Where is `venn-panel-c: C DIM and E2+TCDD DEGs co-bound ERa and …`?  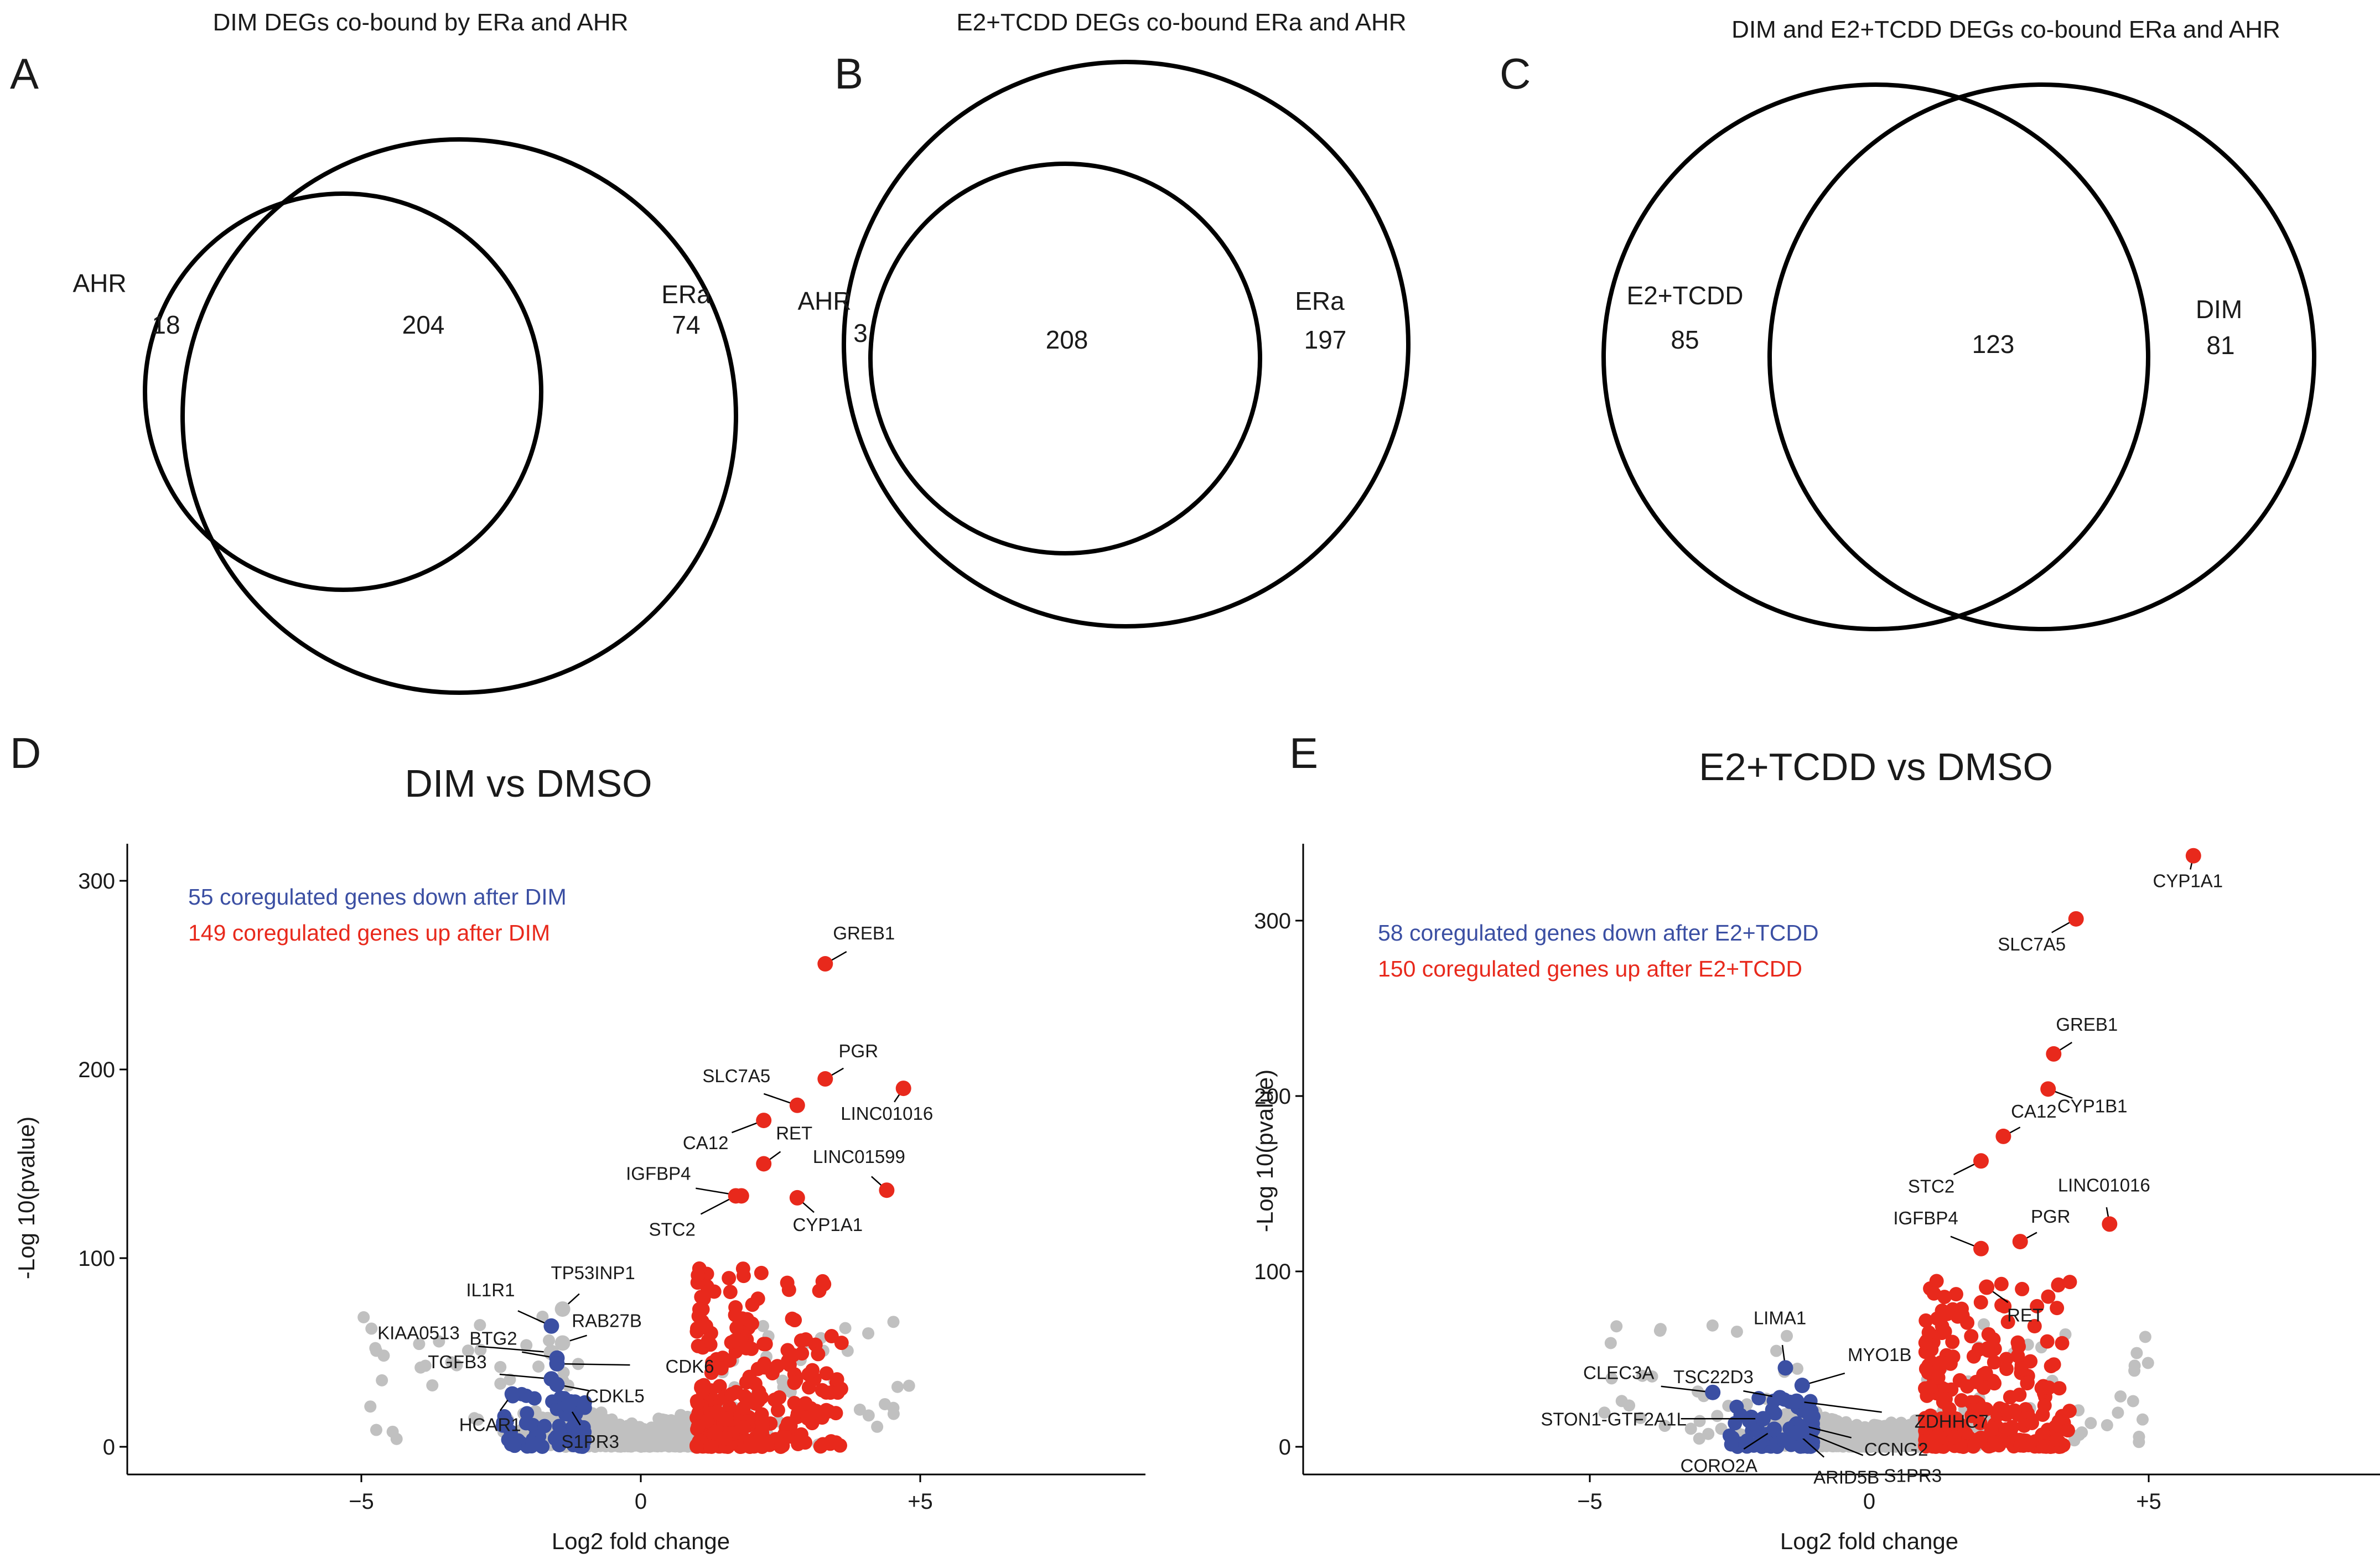 venn-panel-c: C DIM and E2+TCDD DEGs co-bound ERa and … is located at coordinates (1908, 323).